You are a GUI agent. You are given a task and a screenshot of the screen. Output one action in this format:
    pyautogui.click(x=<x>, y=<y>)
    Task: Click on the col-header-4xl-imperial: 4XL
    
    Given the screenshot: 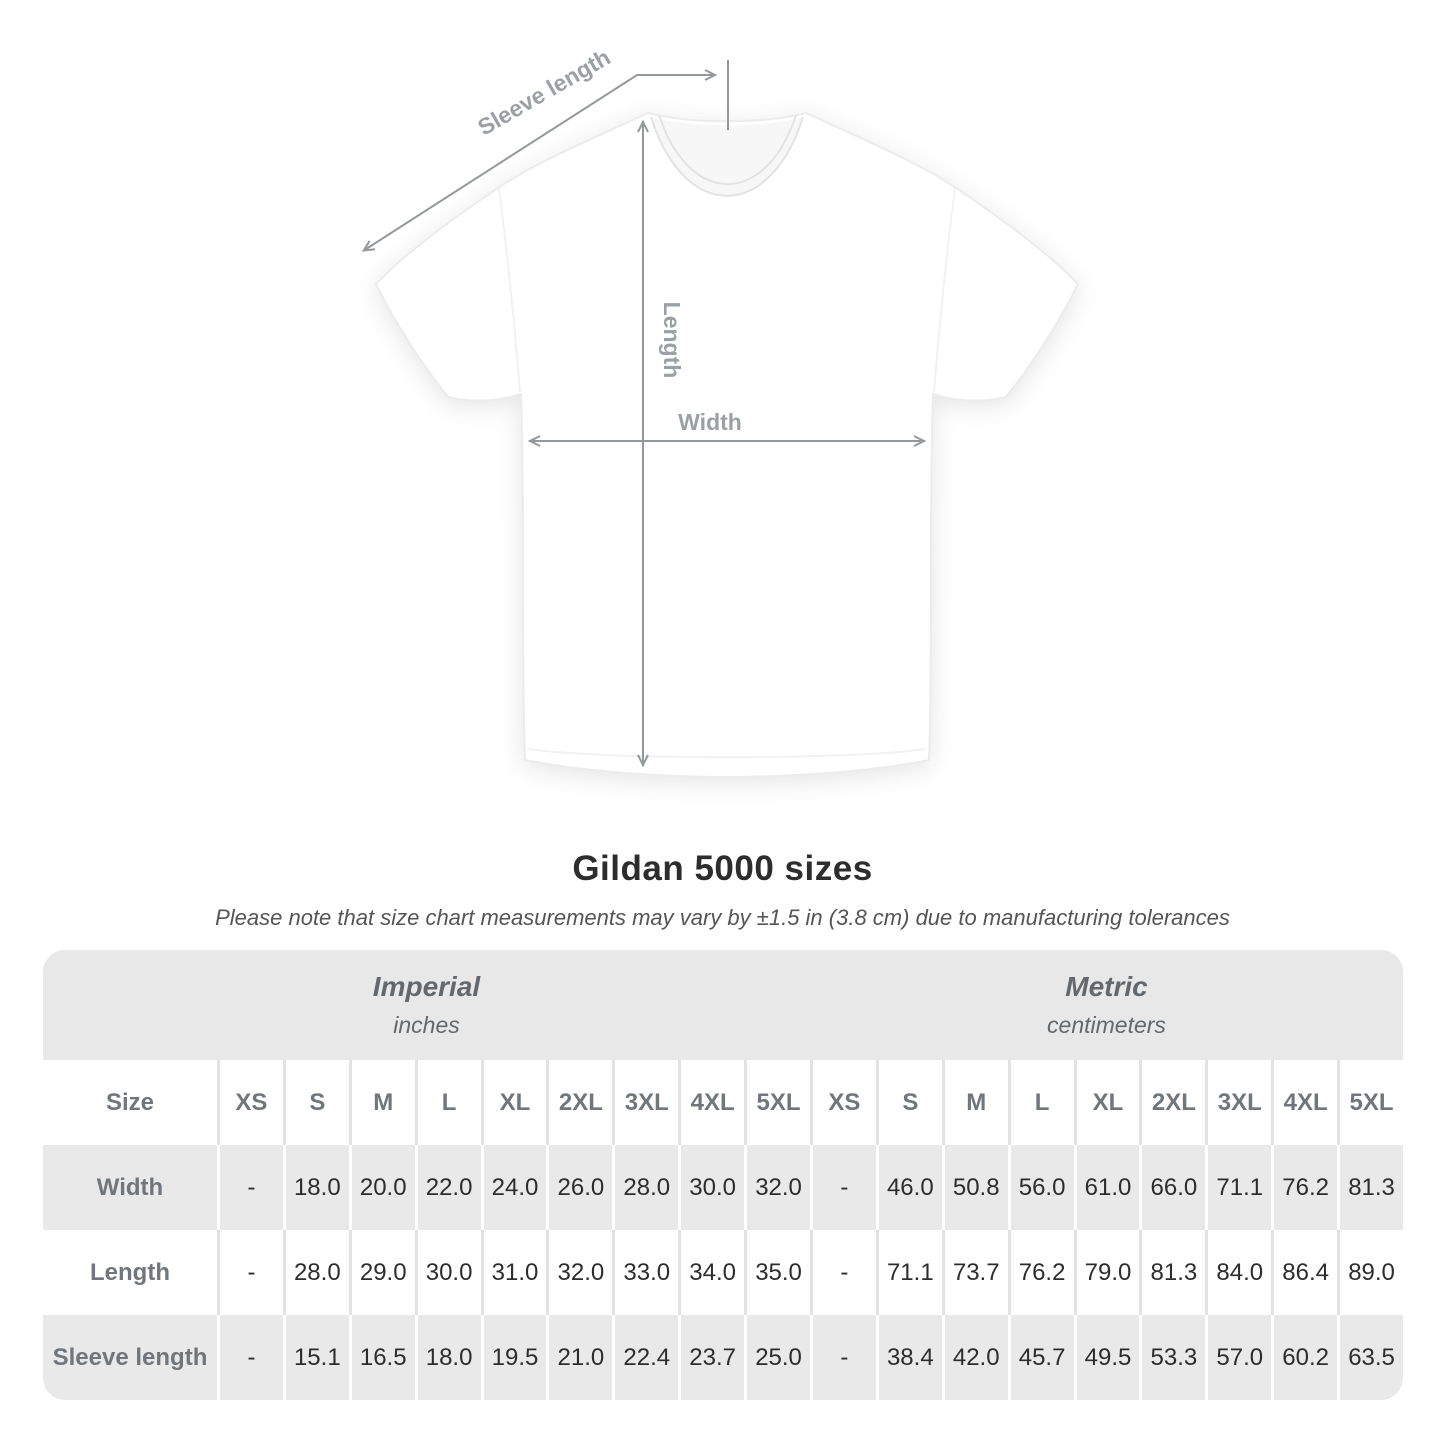 What is the action you would take?
    pyautogui.click(x=711, y=1102)
    